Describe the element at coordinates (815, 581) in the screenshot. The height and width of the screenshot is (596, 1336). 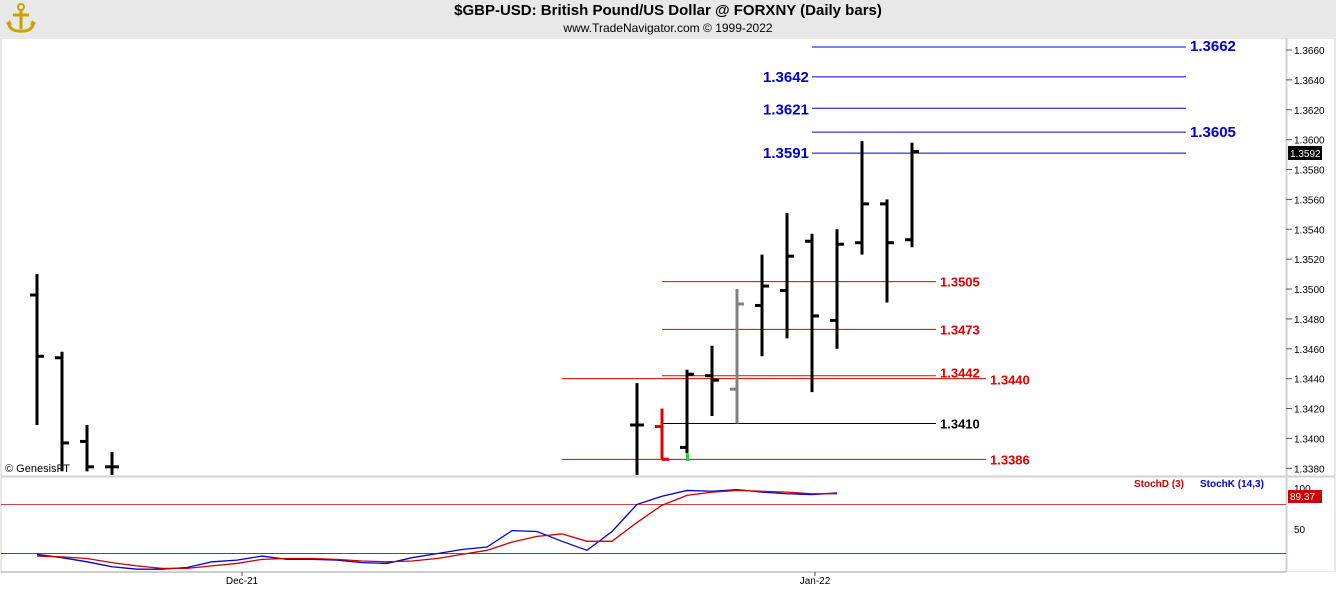
I see `date-tick-label: Jan-22` at that location.